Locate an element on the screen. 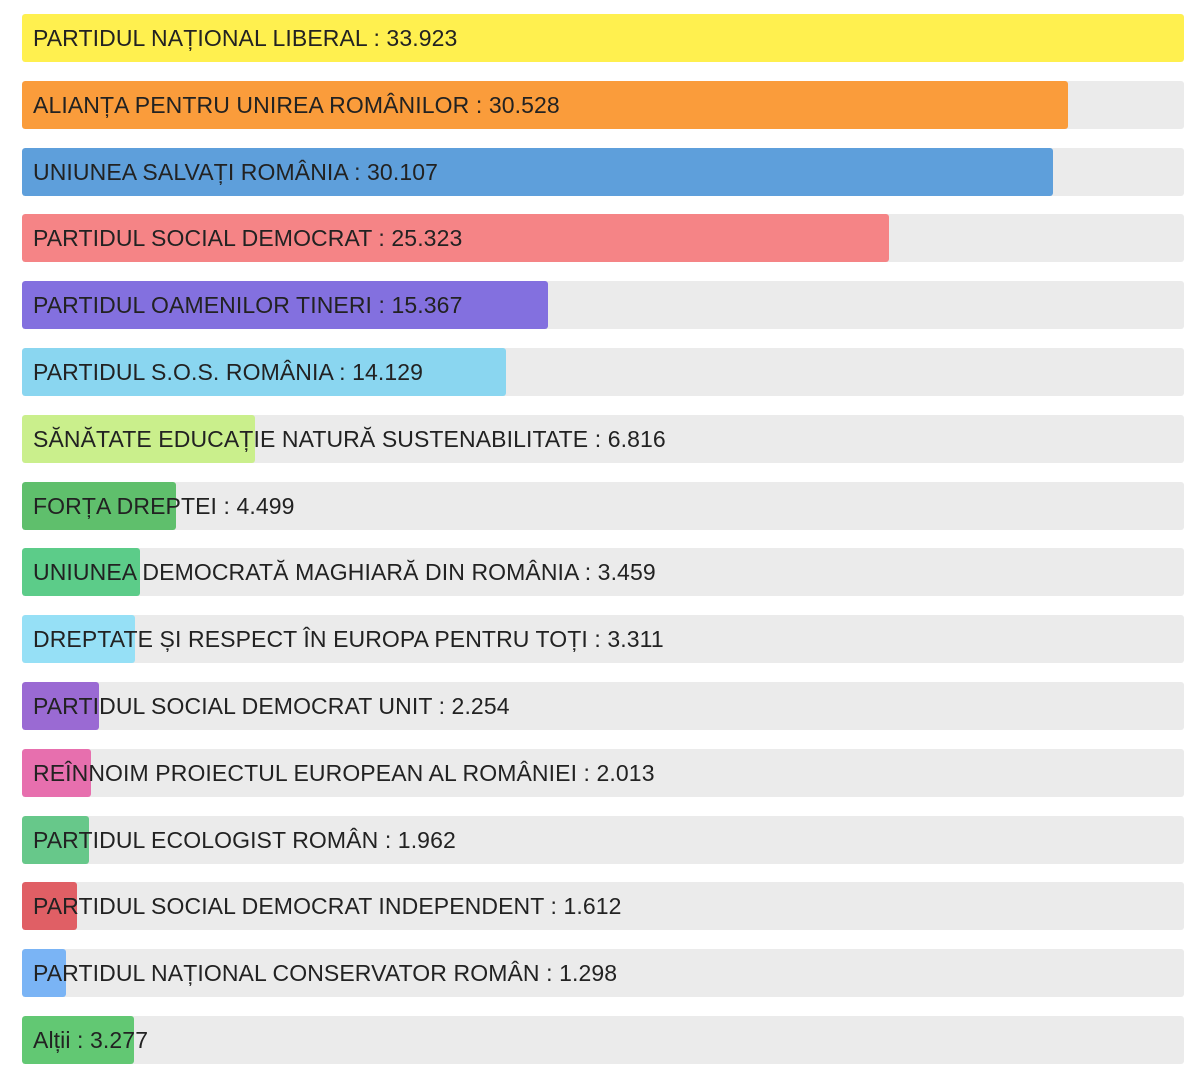 The width and height of the screenshot is (1200, 1083). bar-row: PARTIDUL NAȚIONAL LIBERAL : 33.923 is located at coordinates (603, 38).